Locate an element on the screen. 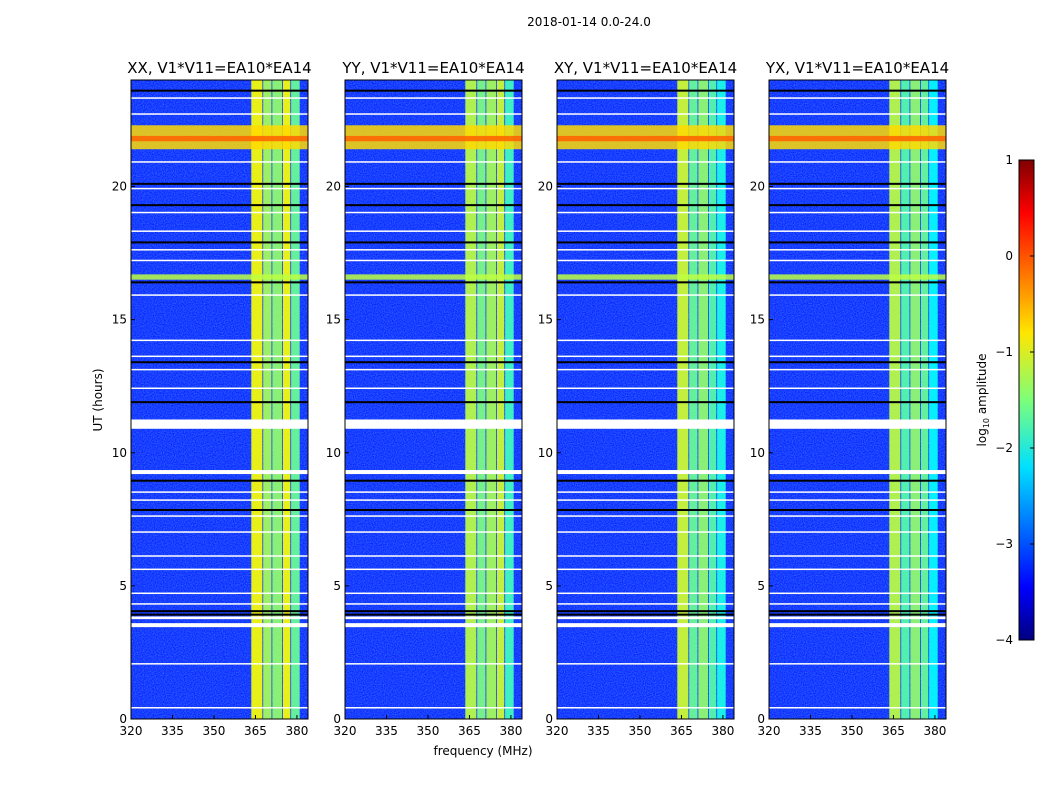  panel-title: XY, V1*V11=EA10*EA14 is located at coordinates (645, 68).